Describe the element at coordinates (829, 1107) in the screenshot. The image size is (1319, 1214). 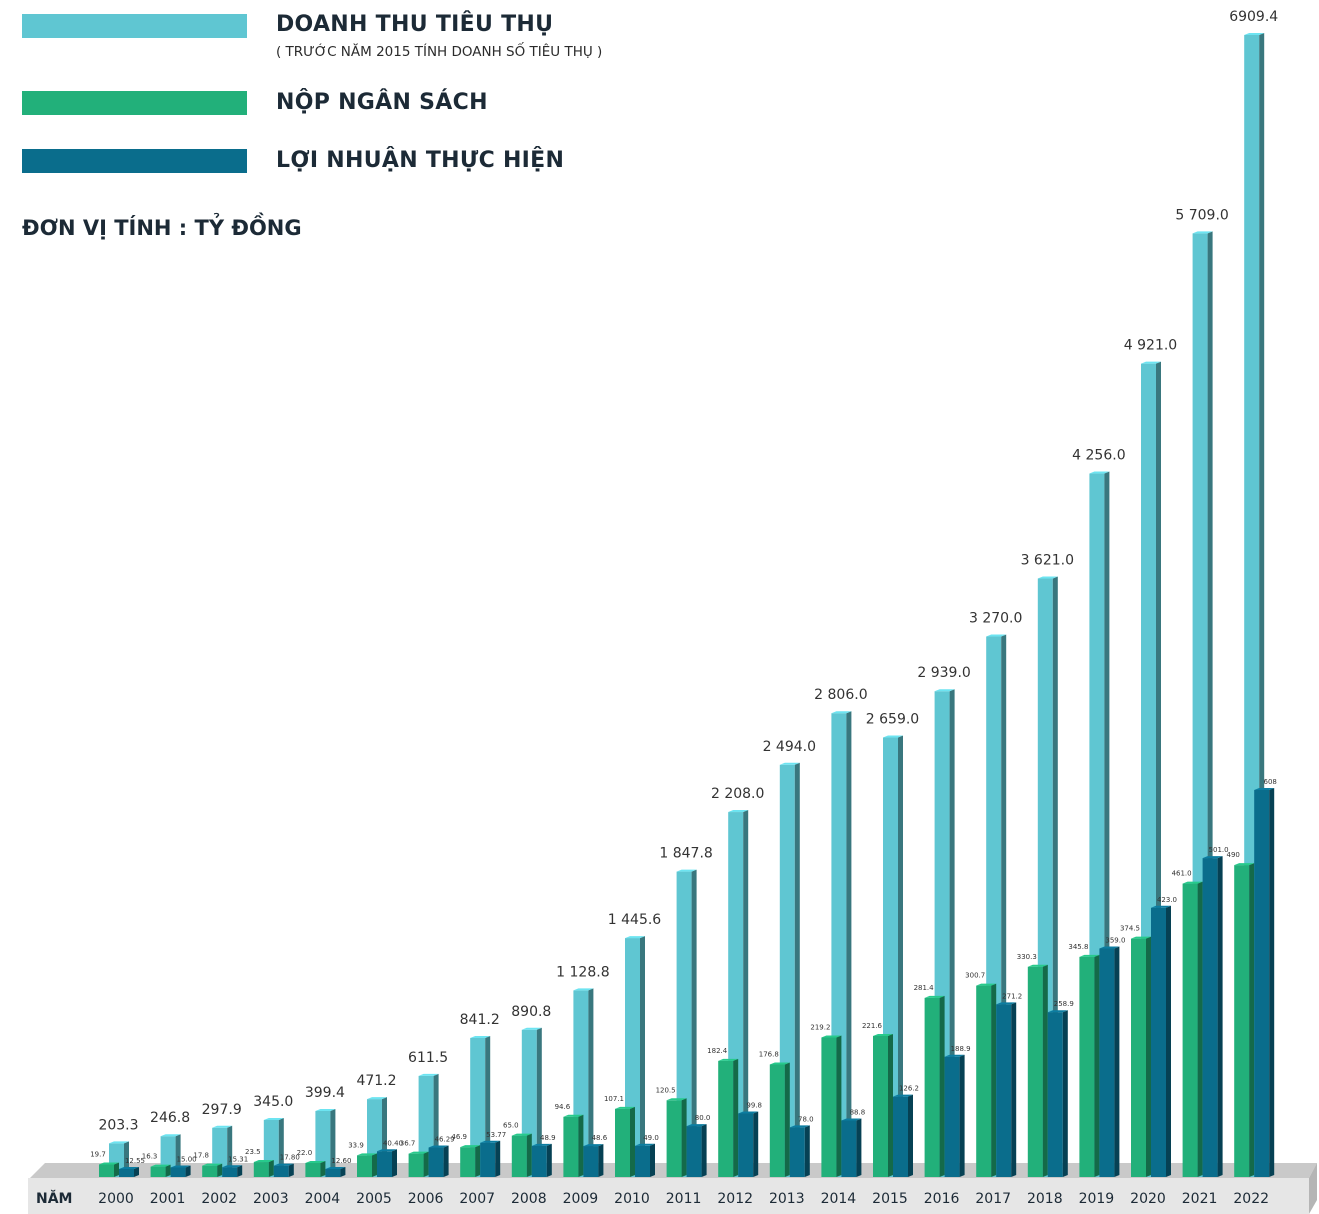
I see `budget-bar-2014-front` at that location.